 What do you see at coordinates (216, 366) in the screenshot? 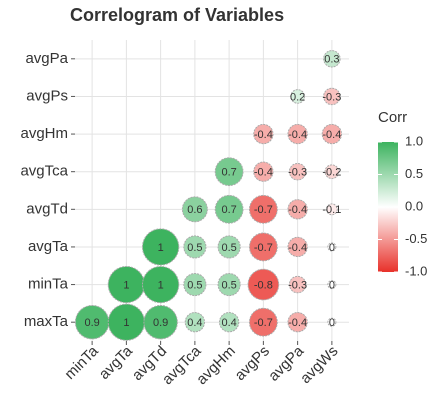
I see `x-tick-label: avgHm` at bounding box center [216, 366].